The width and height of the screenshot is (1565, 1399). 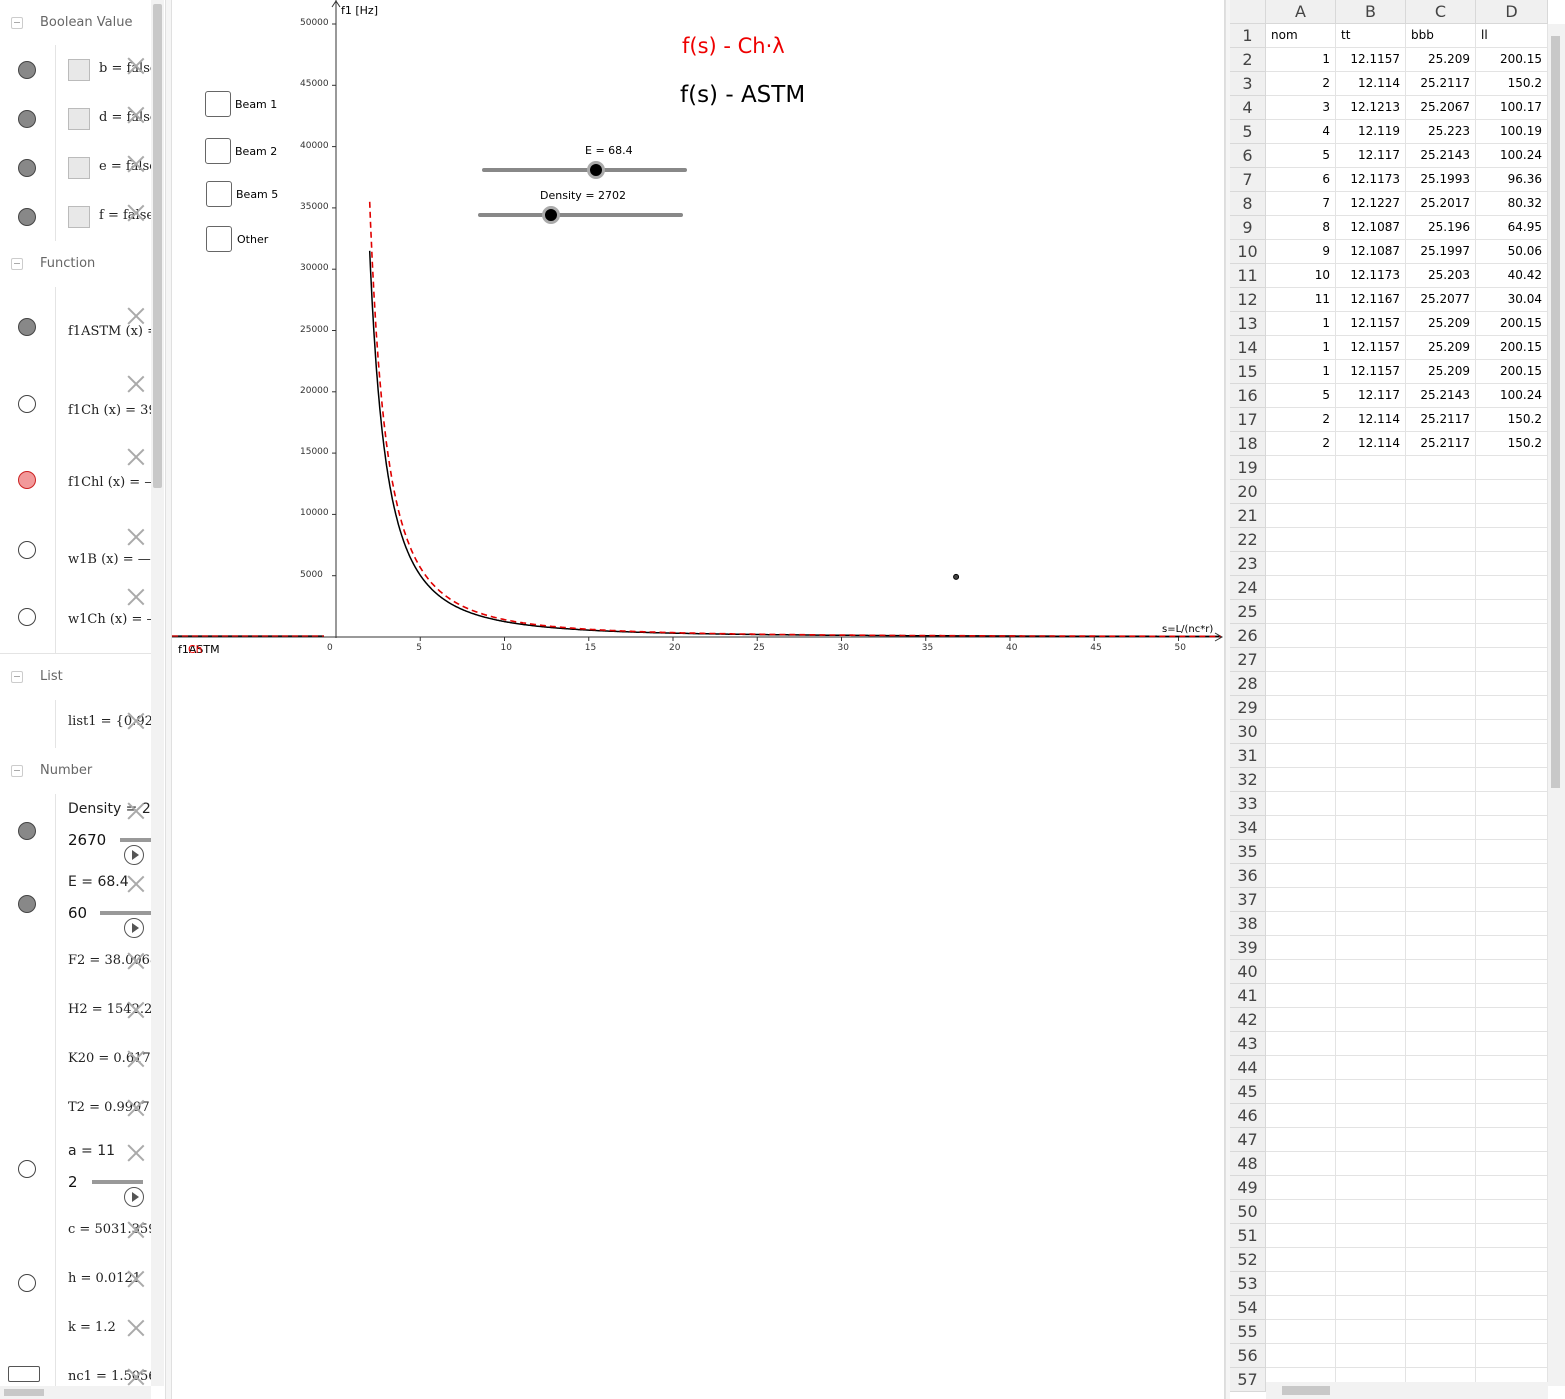 I want to click on table-cell: 5, so click(x=1301, y=156).